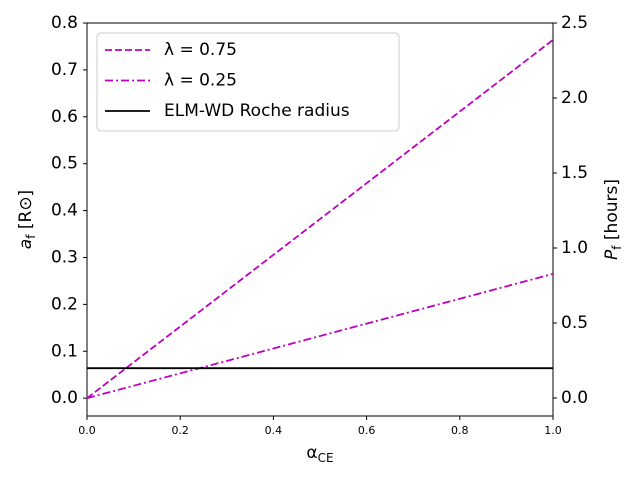 The height and width of the screenshot is (480, 640). What do you see at coordinates (367, 430) in the screenshot?
I see `x-tick-label: 0.6` at bounding box center [367, 430].